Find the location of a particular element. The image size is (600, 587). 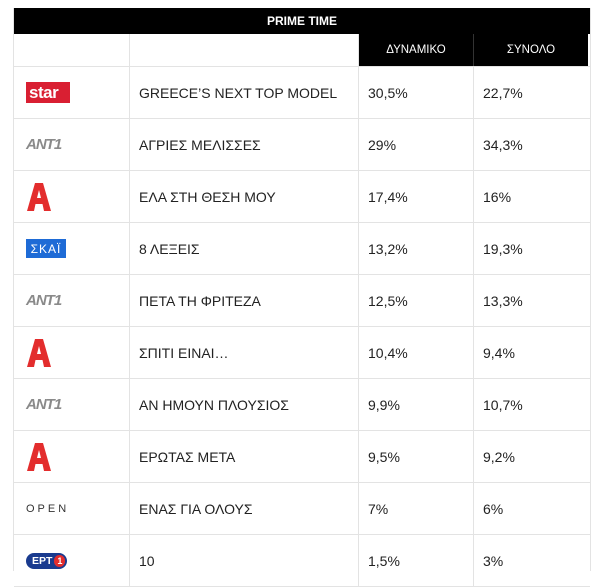

show-title: ΕΡΩΤΑΣ ΜΕΤΑ is located at coordinates (244, 456).